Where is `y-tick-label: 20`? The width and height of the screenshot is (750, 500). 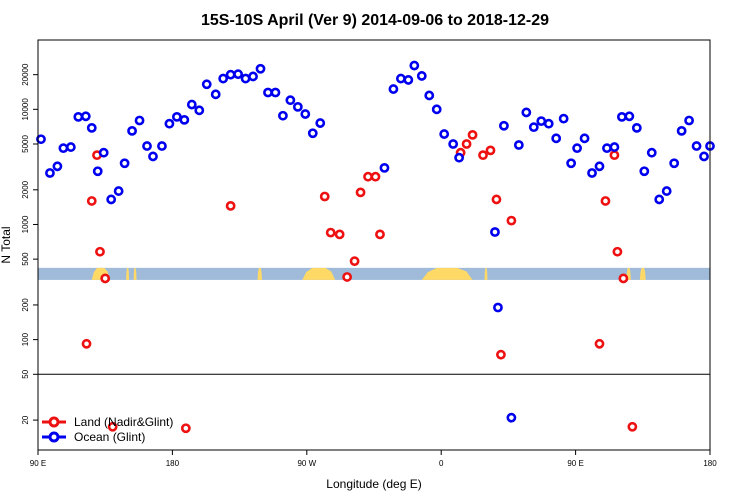
y-tick-label: 20 is located at coordinates (25, 419).